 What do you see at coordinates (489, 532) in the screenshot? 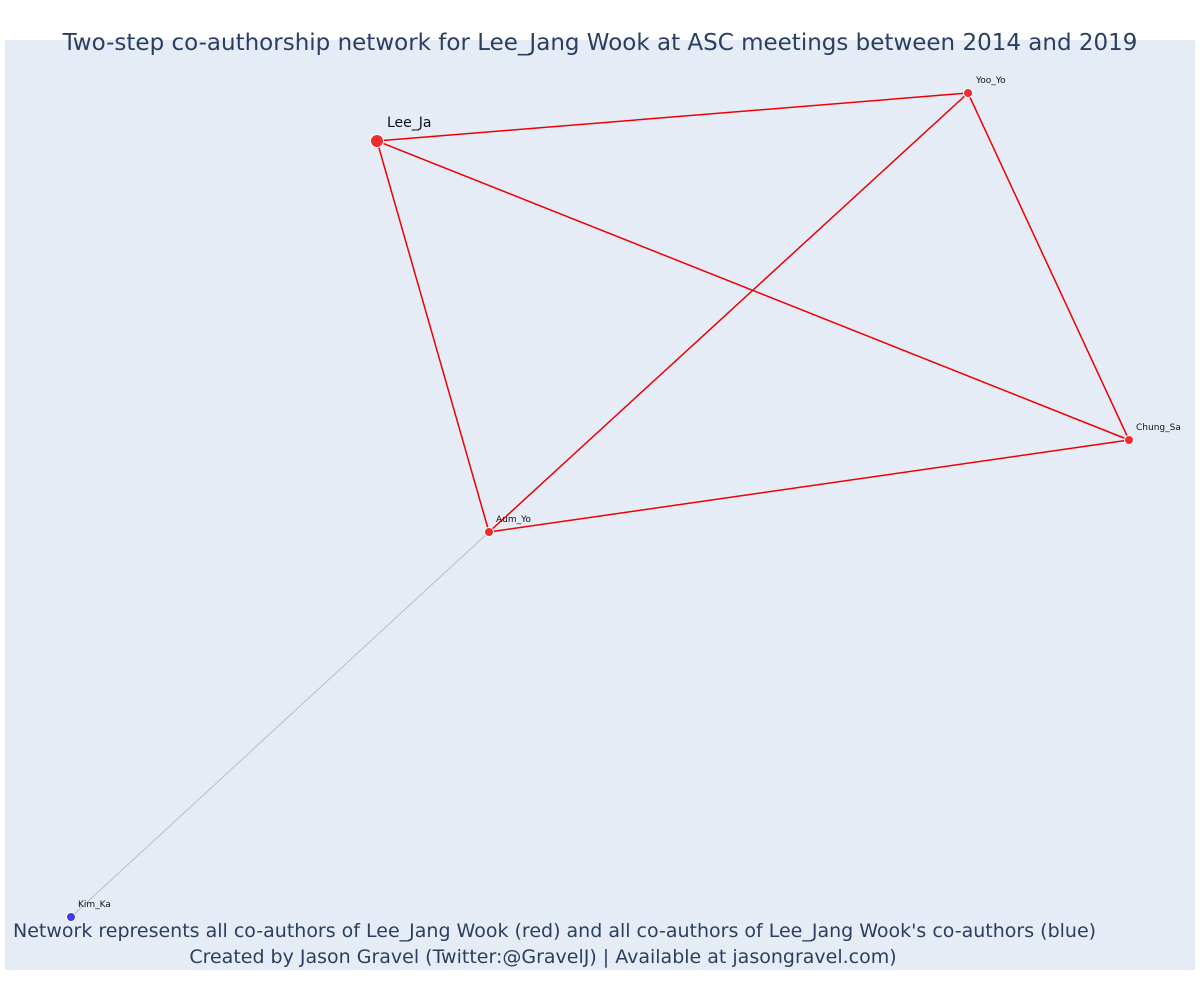
I see `node-aum-yo` at bounding box center [489, 532].